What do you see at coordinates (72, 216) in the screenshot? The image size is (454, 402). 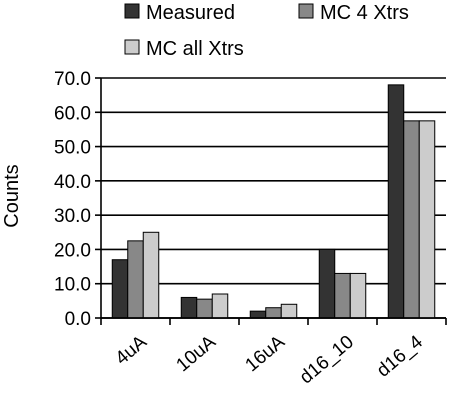 I see `y-tick-label: 30.0` at bounding box center [72, 216].